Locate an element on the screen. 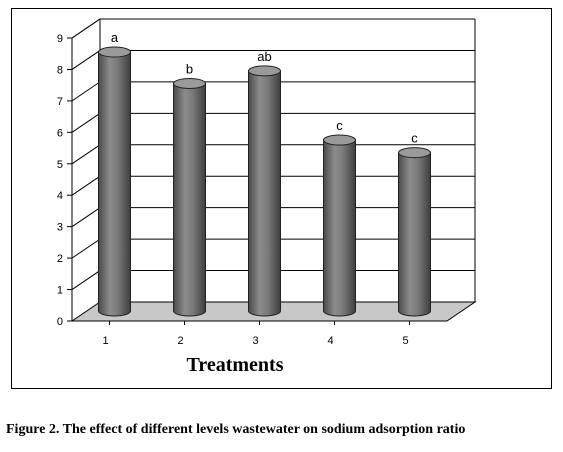 This screenshot has height=452, width=563. y-tick-label: 6 is located at coordinates (60, 133).